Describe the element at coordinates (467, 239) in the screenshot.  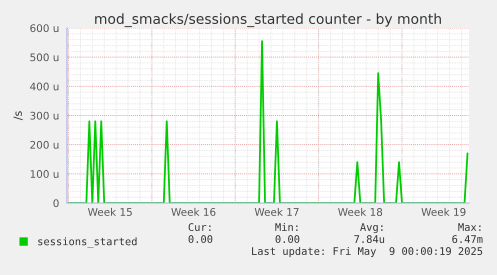
I see `text: 6.47m` at that location.